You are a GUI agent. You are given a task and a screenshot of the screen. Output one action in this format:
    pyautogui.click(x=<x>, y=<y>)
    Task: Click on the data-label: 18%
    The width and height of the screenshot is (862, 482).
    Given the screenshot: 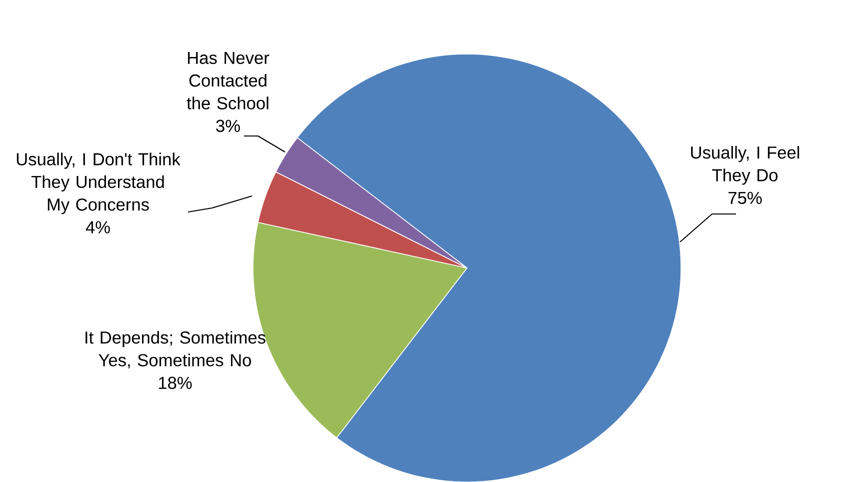 What is the action you would take?
    pyautogui.click(x=175, y=383)
    